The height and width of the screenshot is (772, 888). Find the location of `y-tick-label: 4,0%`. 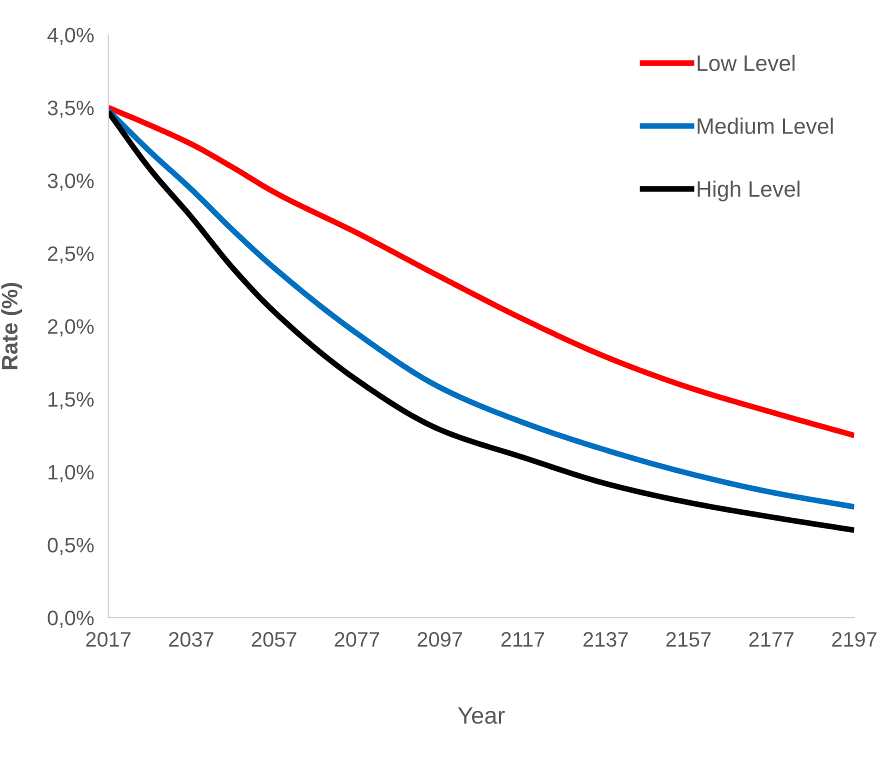

y-tick-label: 4,0% is located at coordinates (70, 36).